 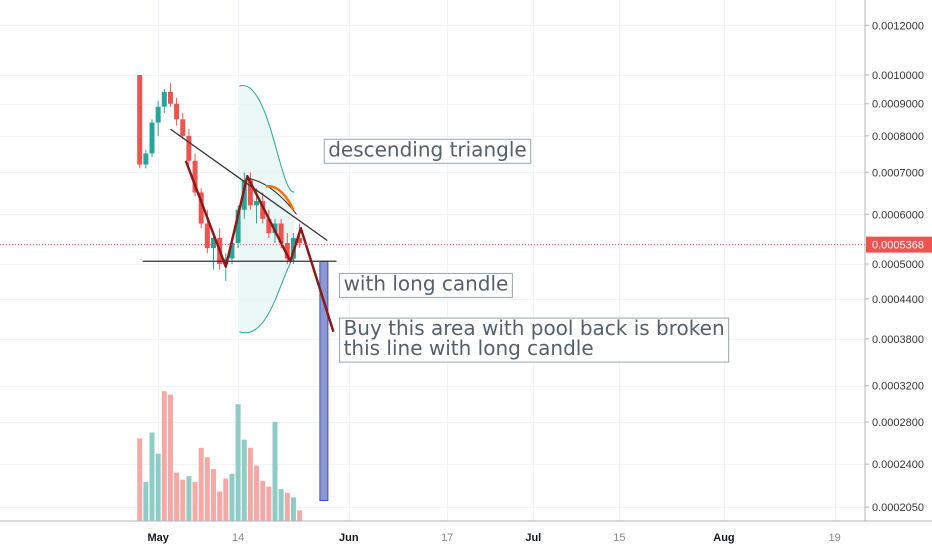 I want to click on x-tick-label: 19, so click(x=835, y=538).